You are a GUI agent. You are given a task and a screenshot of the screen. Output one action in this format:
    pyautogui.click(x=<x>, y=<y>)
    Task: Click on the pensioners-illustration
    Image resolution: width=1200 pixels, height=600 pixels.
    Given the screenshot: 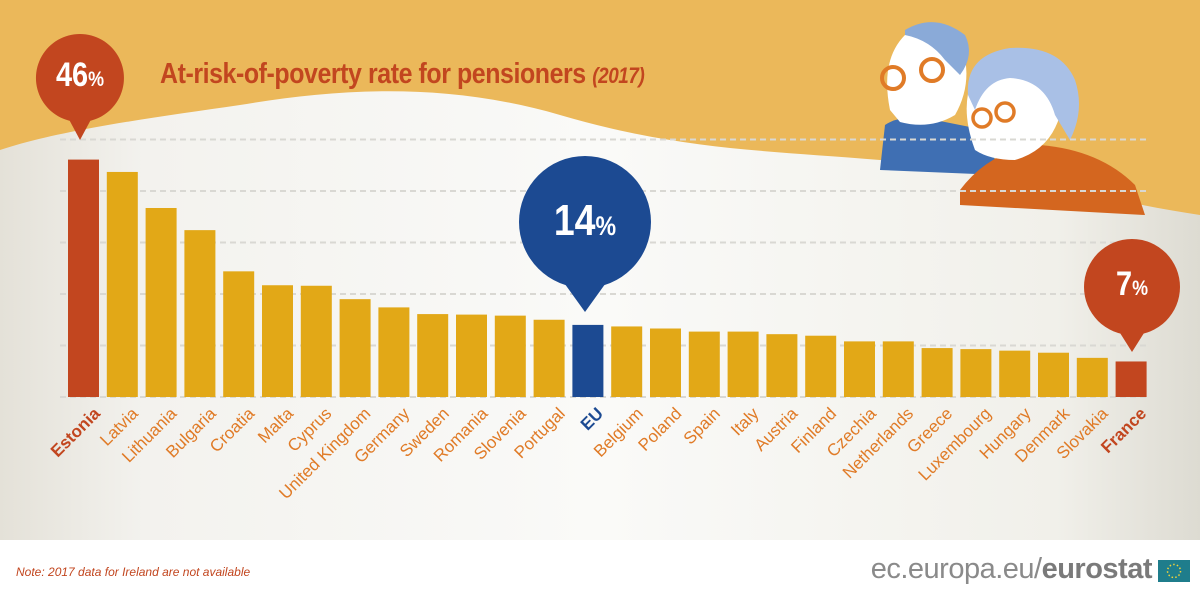 What is the action you would take?
    pyautogui.click(x=1012, y=118)
    